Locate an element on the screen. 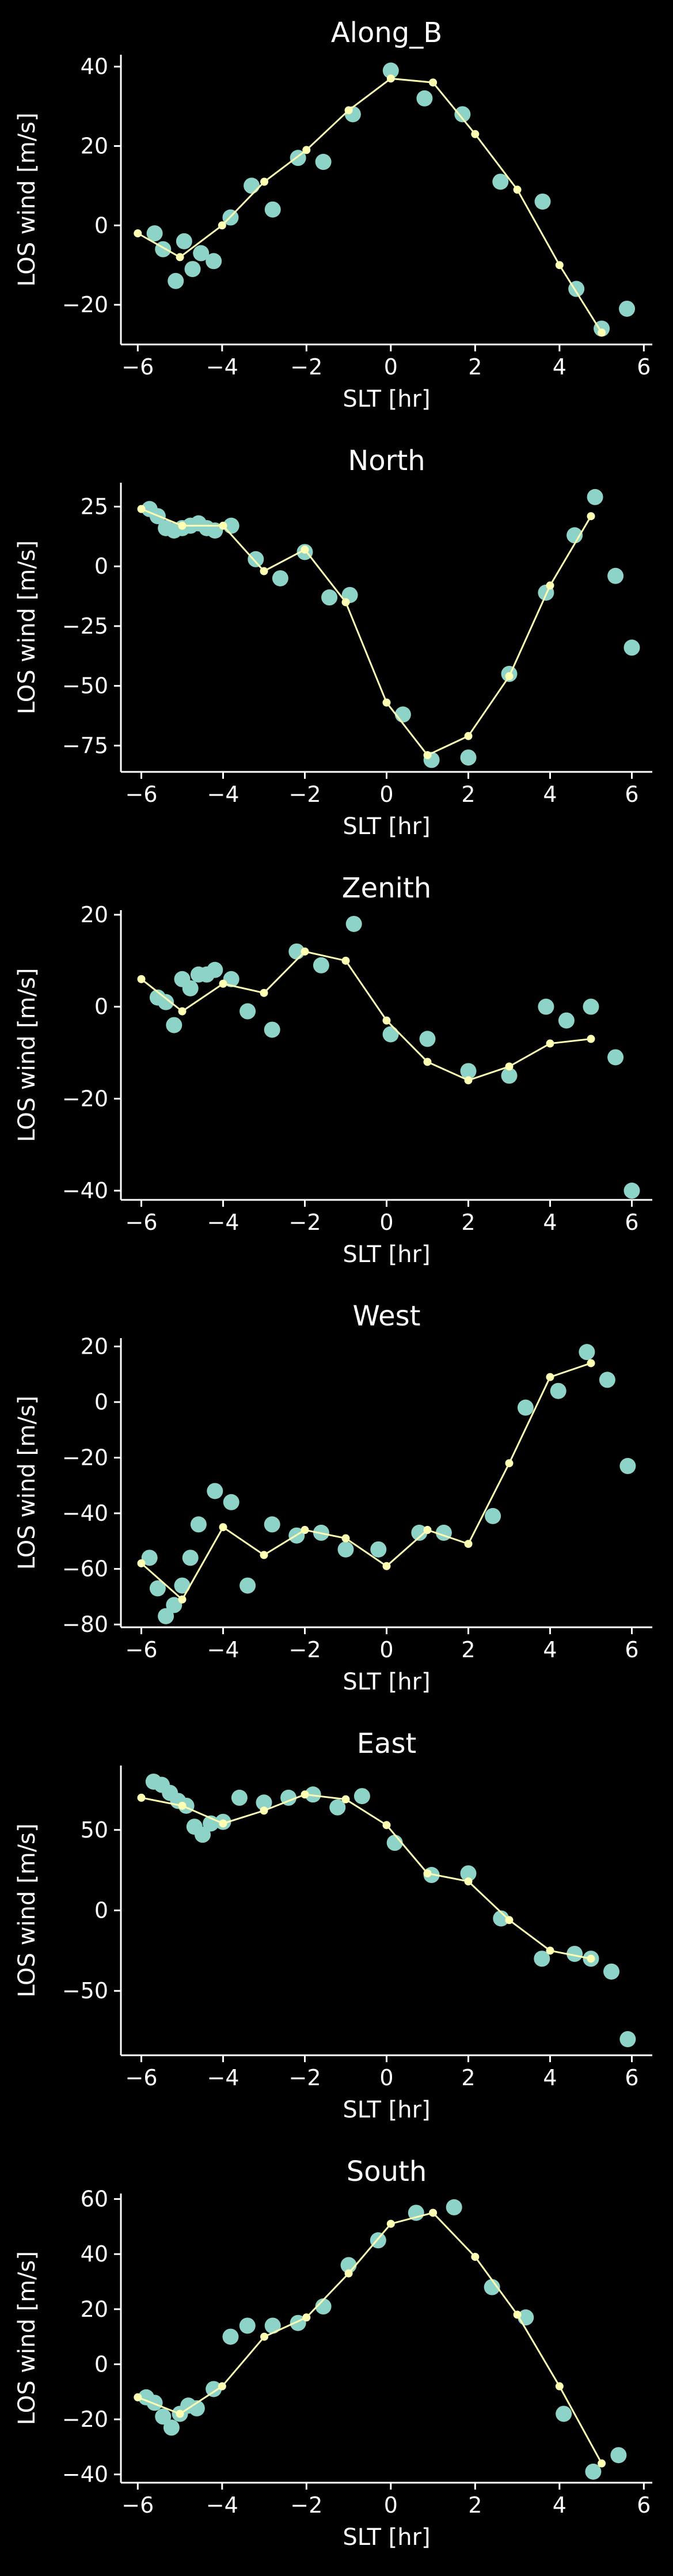 This screenshot has width=673, height=2576. chart-title: North is located at coordinates (386, 461).